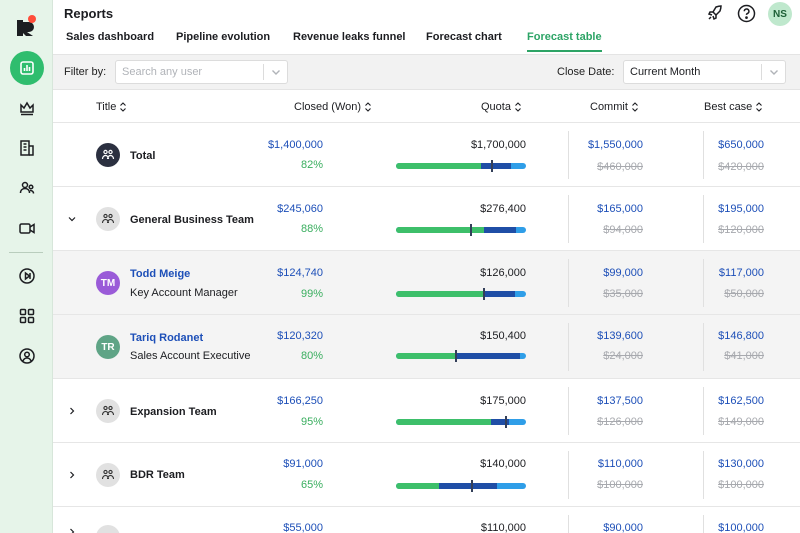  What do you see at coordinates (300, 209) in the screenshot?
I see `closed-value: $245,060` at bounding box center [300, 209].